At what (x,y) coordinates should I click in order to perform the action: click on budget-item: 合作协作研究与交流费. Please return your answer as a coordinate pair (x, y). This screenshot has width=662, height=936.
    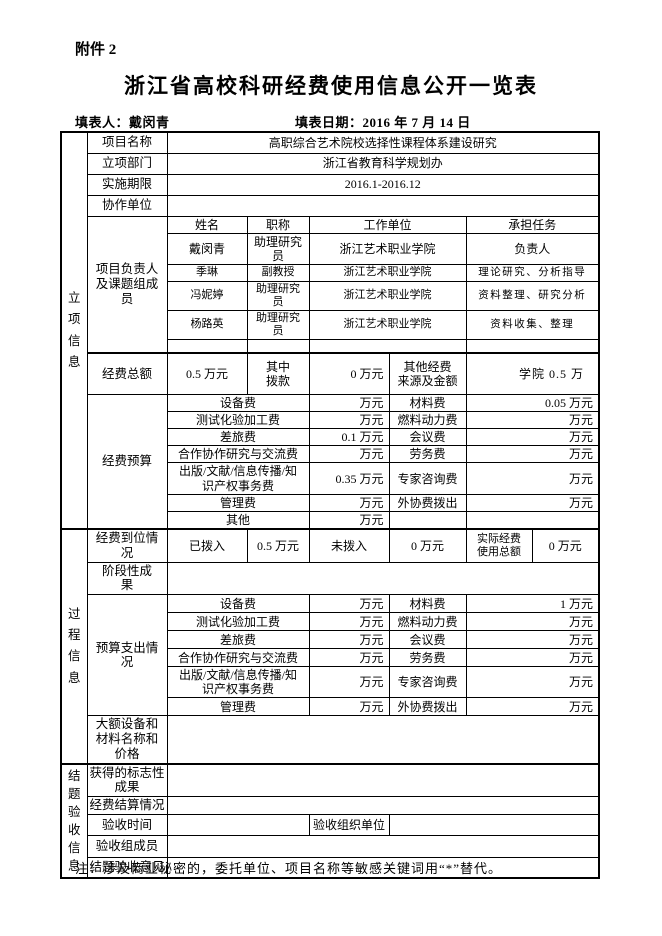
    Looking at the image, I should click on (238, 454).